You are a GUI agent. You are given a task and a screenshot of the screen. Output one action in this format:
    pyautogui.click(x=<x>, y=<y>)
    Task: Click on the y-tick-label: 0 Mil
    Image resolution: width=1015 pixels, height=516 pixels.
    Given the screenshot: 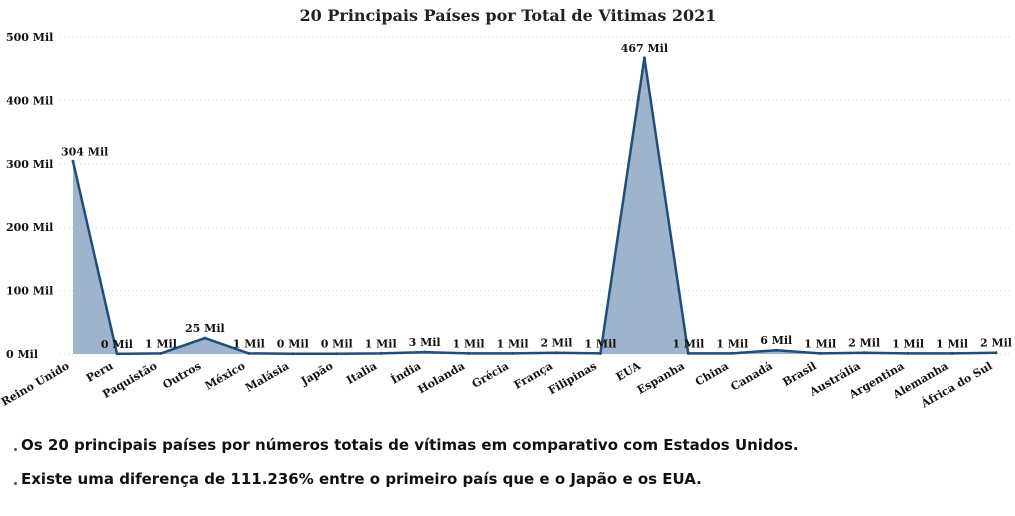 What is the action you would take?
    pyautogui.click(x=22, y=354)
    